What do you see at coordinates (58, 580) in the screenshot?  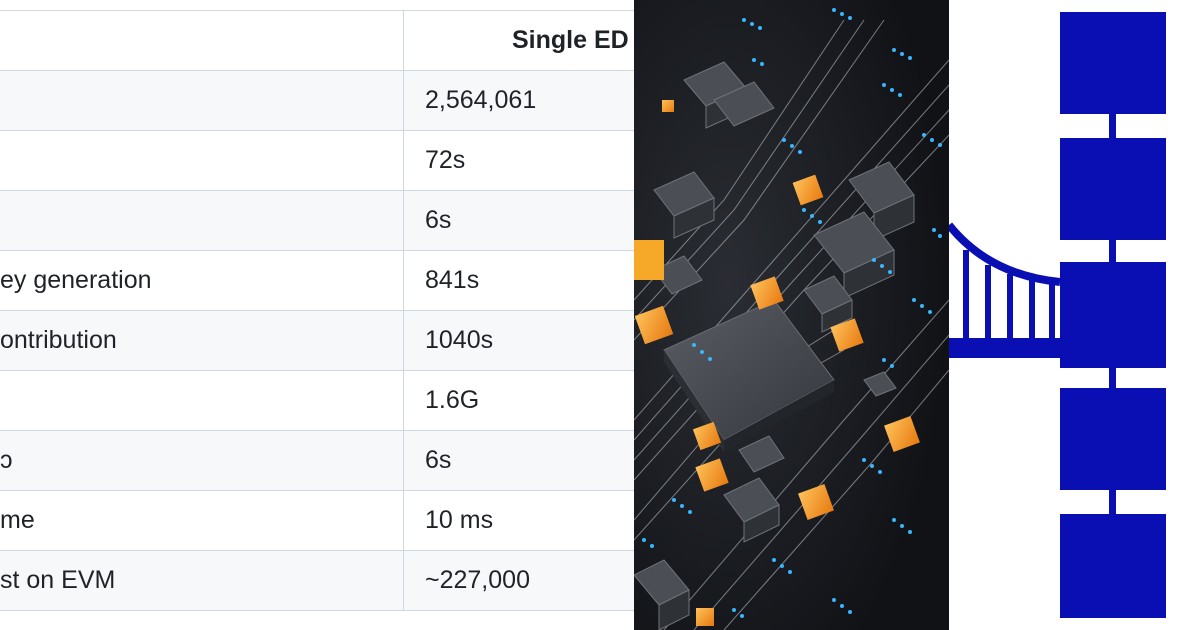 I see `row-label: st on EVM` at bounding box center [58, 580].